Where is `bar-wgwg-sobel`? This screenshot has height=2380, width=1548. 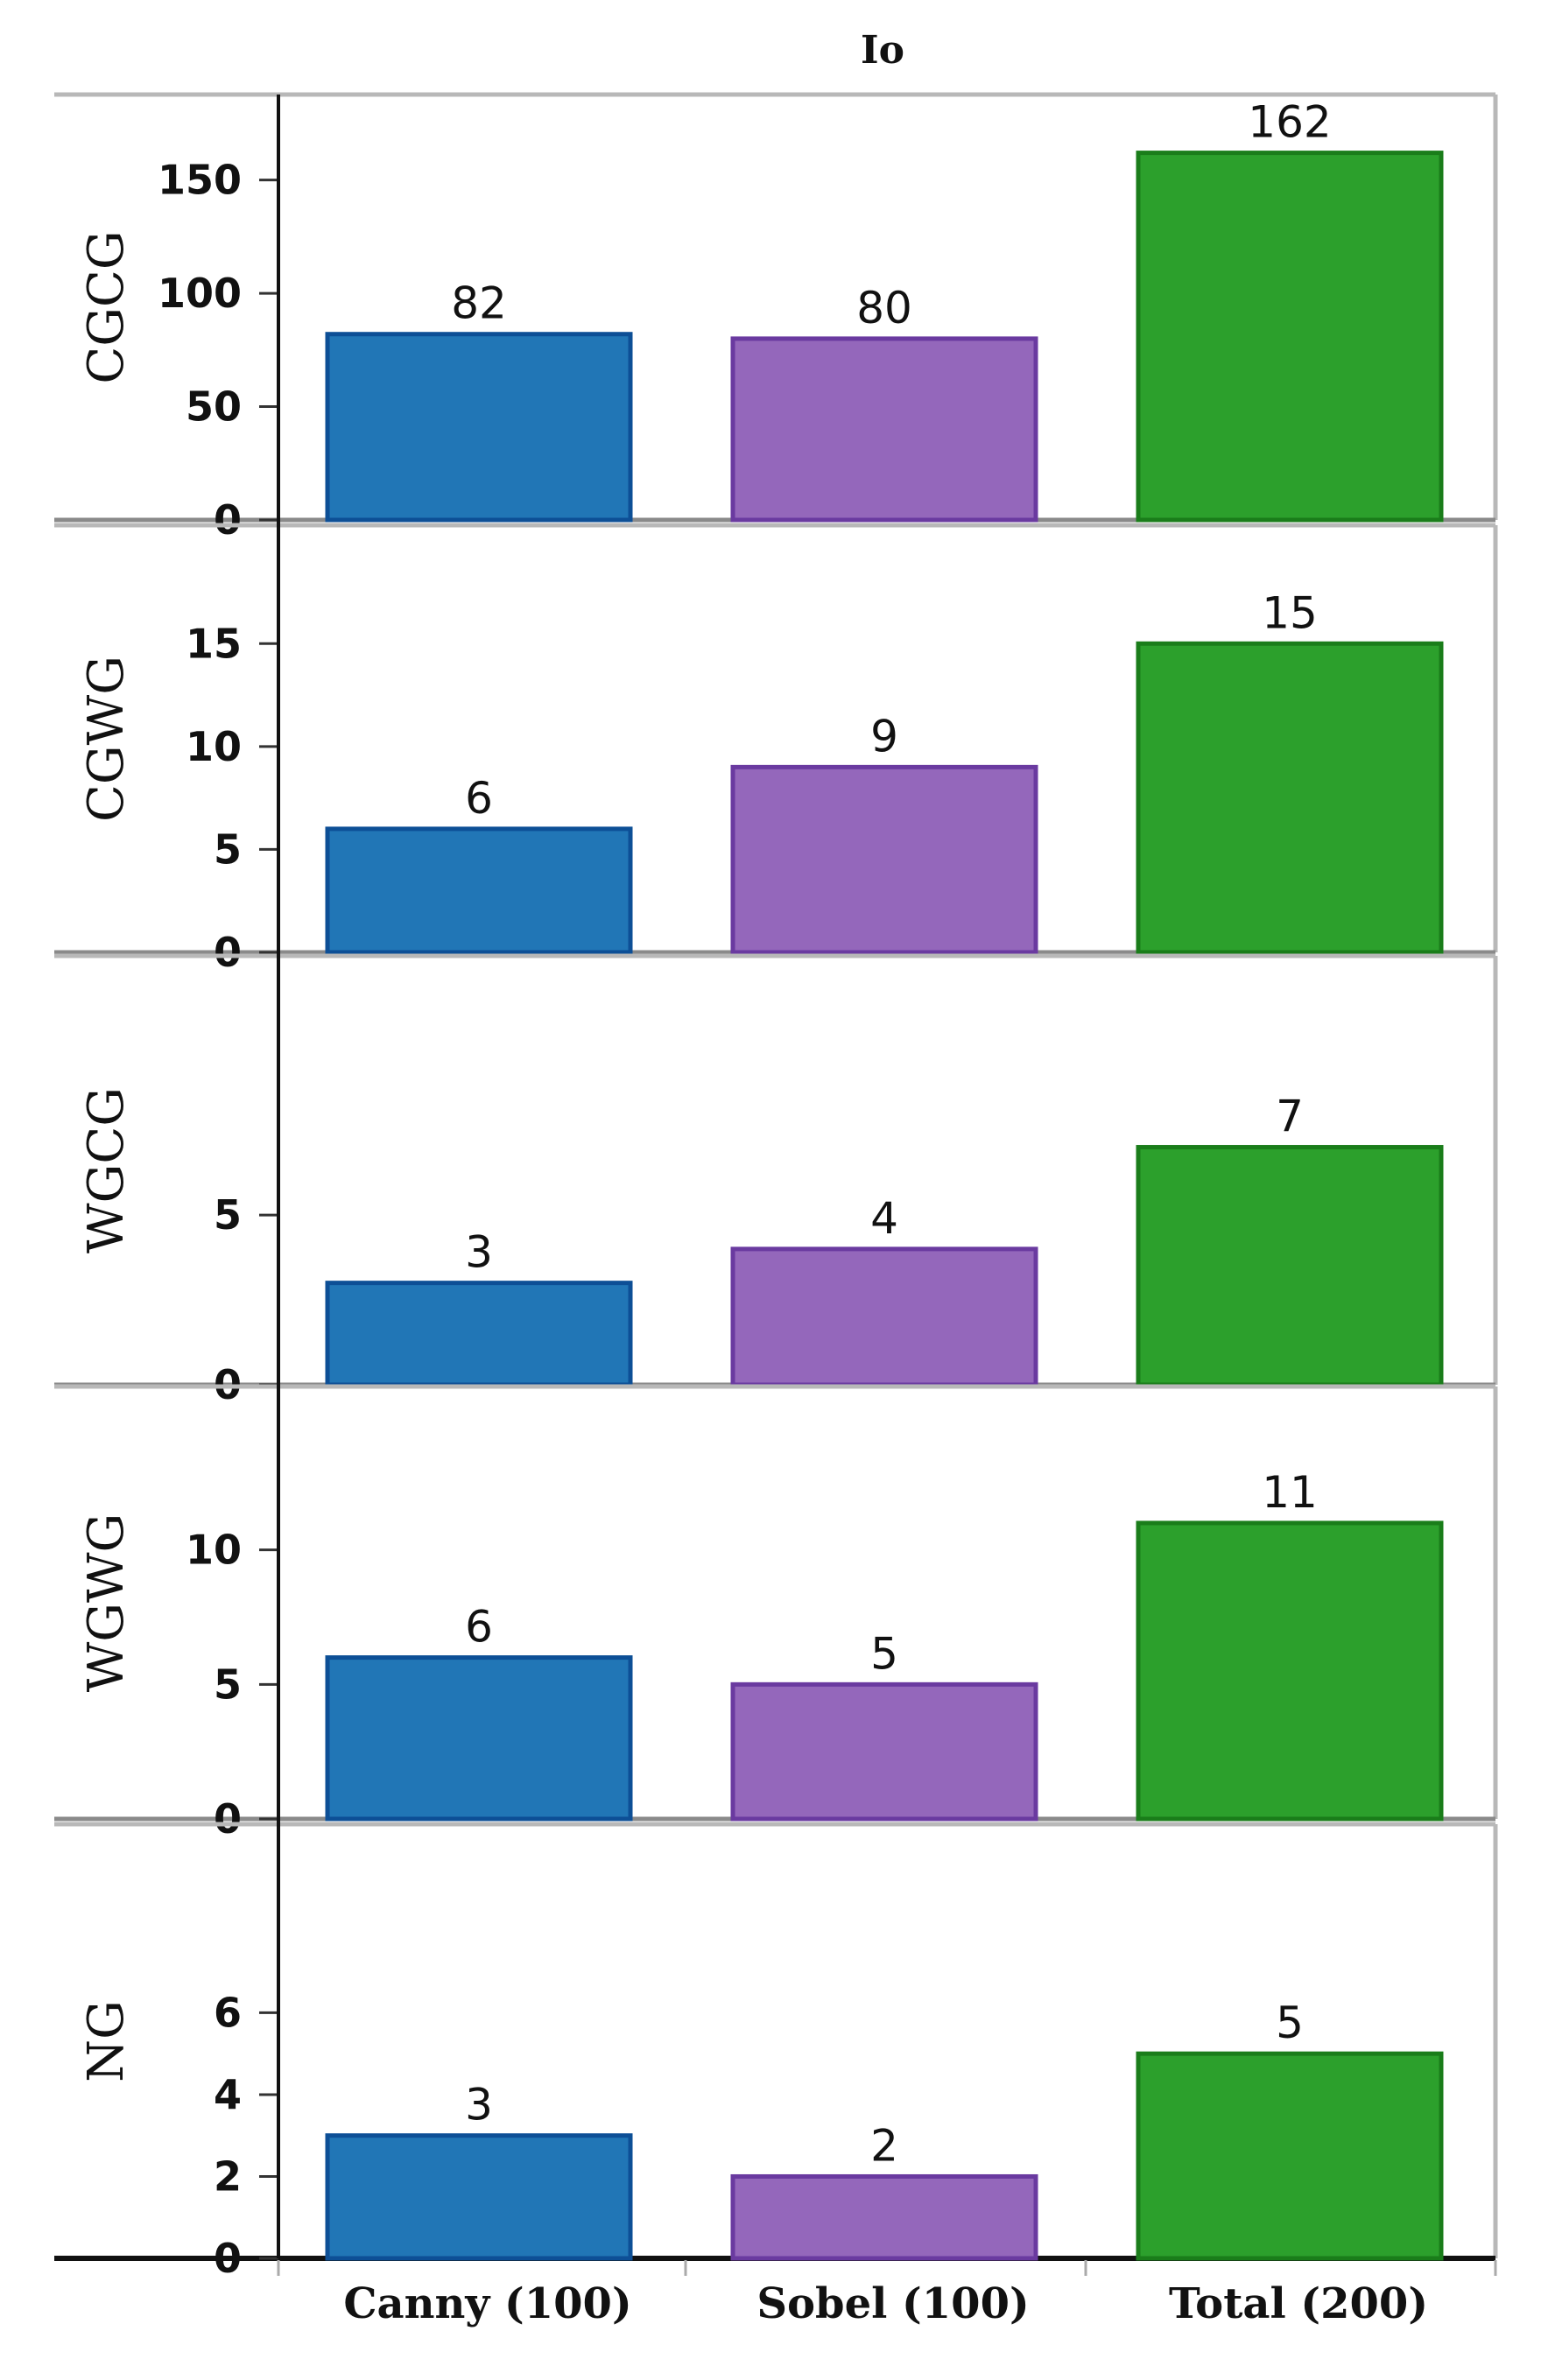 bar-wgwg-sobel is located at coordinates (884, 1751).